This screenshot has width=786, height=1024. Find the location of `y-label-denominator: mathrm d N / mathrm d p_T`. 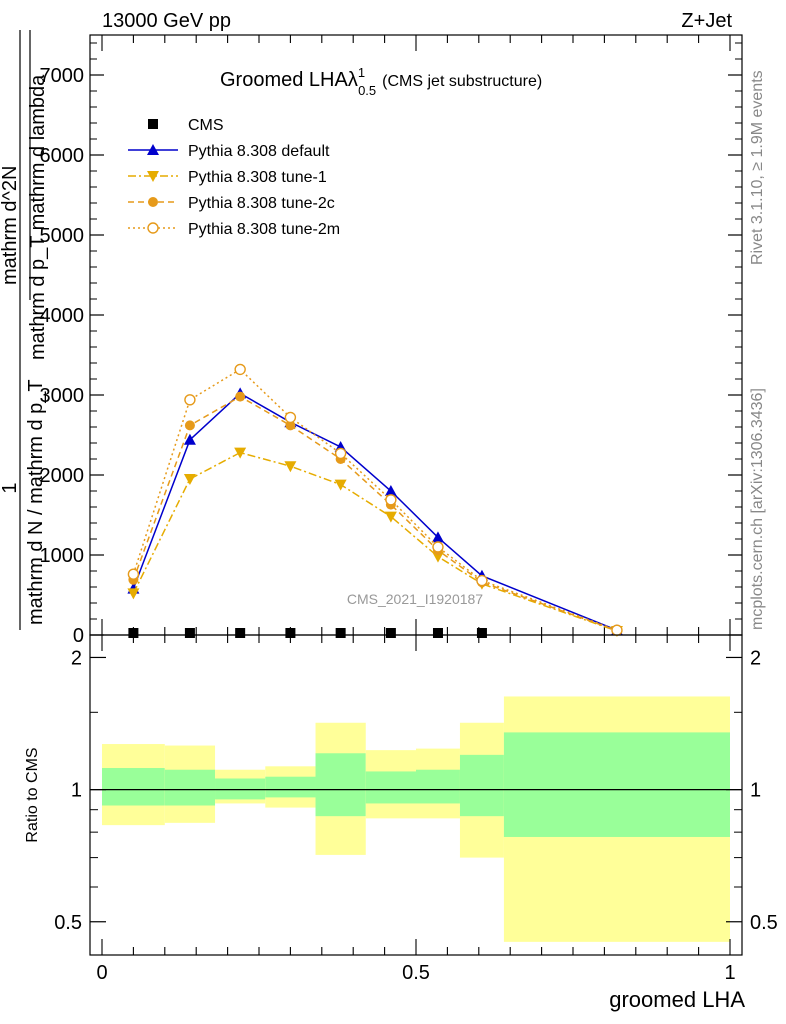

y-label-denominator: mathrm d N / mathrm d p_T is located at coordinates (36, 502).